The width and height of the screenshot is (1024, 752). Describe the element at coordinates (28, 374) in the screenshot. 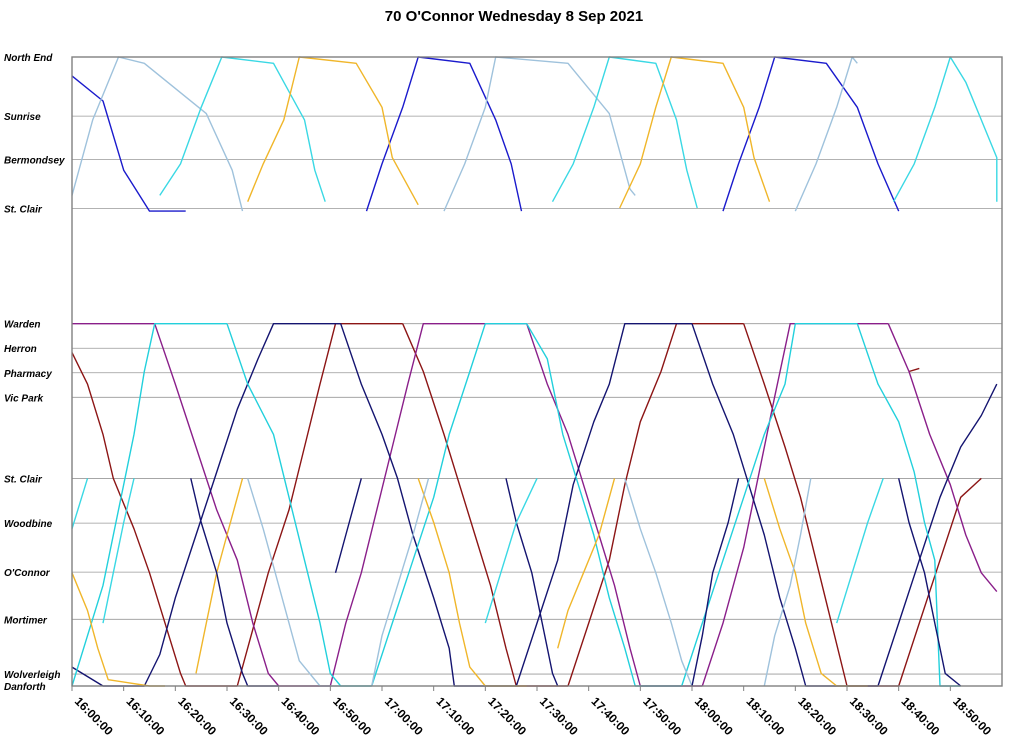

I see `stop-label-pharmacy: Pharmacy` at that location.